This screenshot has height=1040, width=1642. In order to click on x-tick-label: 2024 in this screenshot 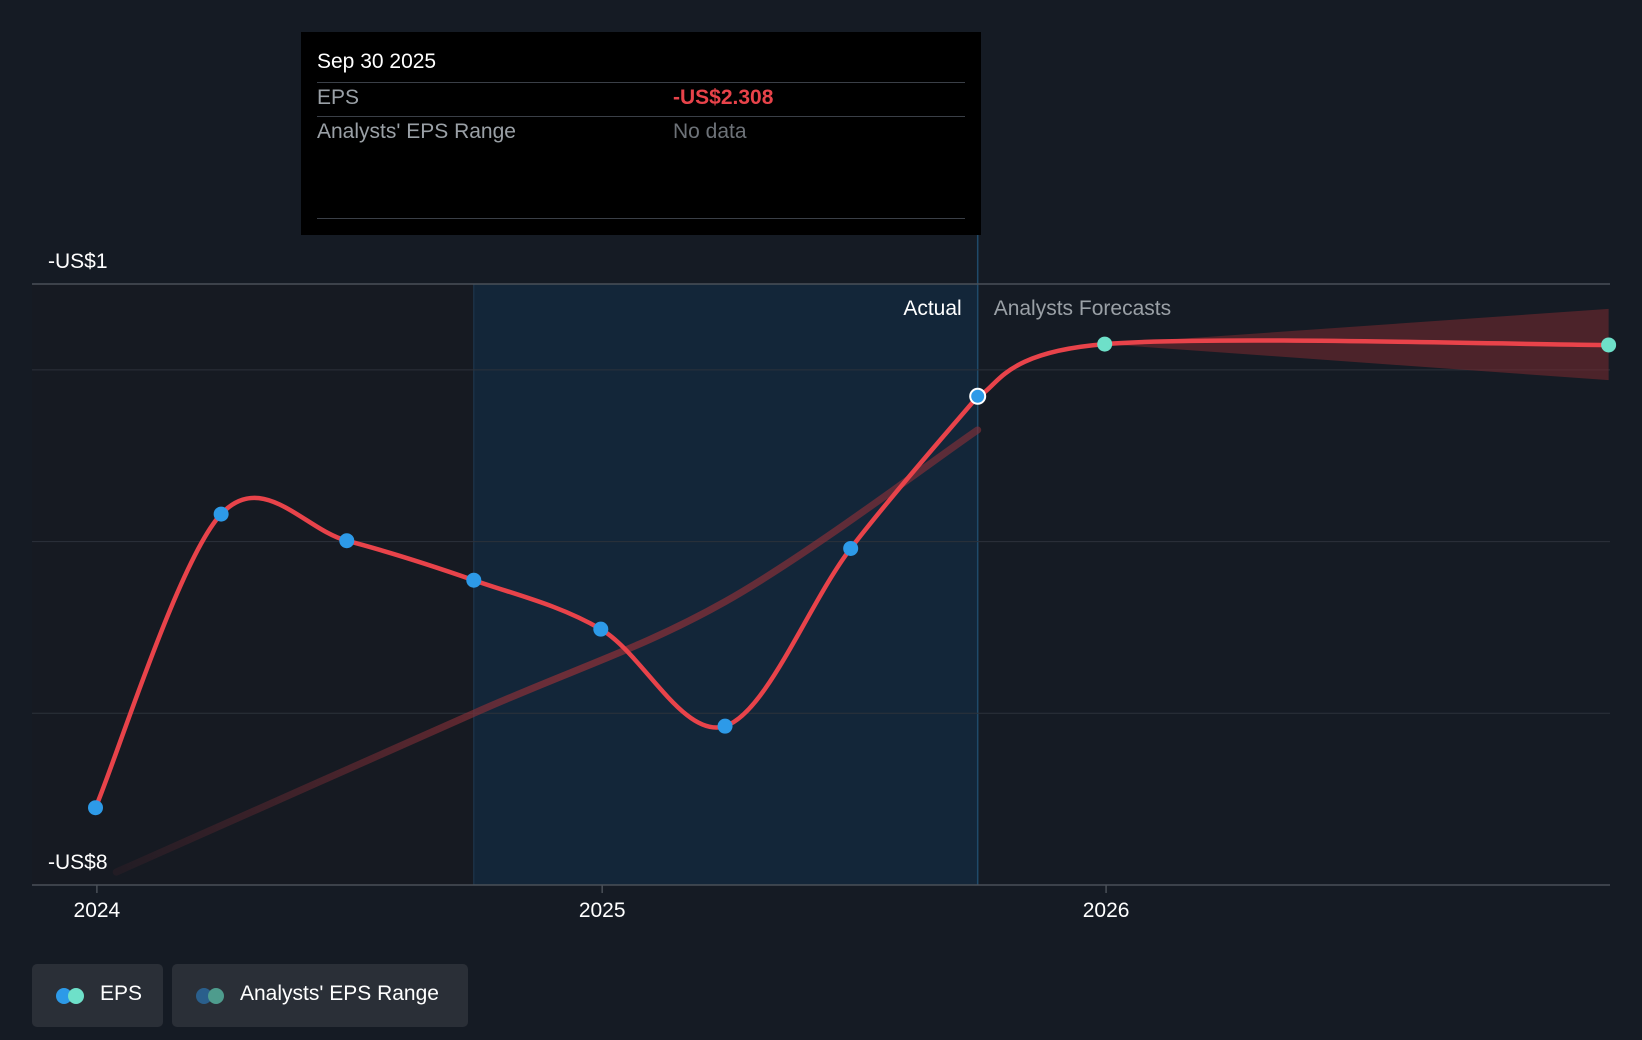, I will do `click(97, 910)`.